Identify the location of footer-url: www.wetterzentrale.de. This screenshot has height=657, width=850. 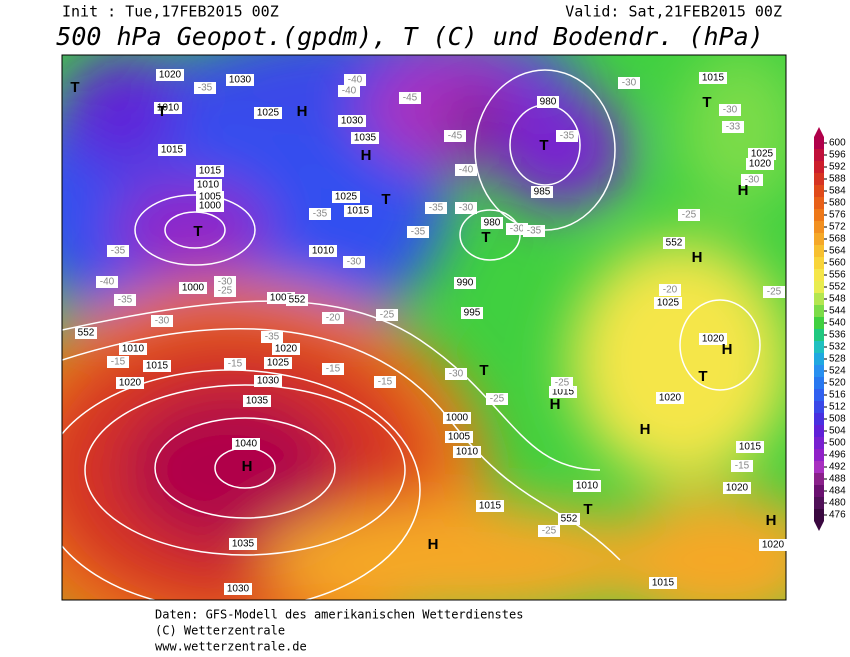
(231, 647).